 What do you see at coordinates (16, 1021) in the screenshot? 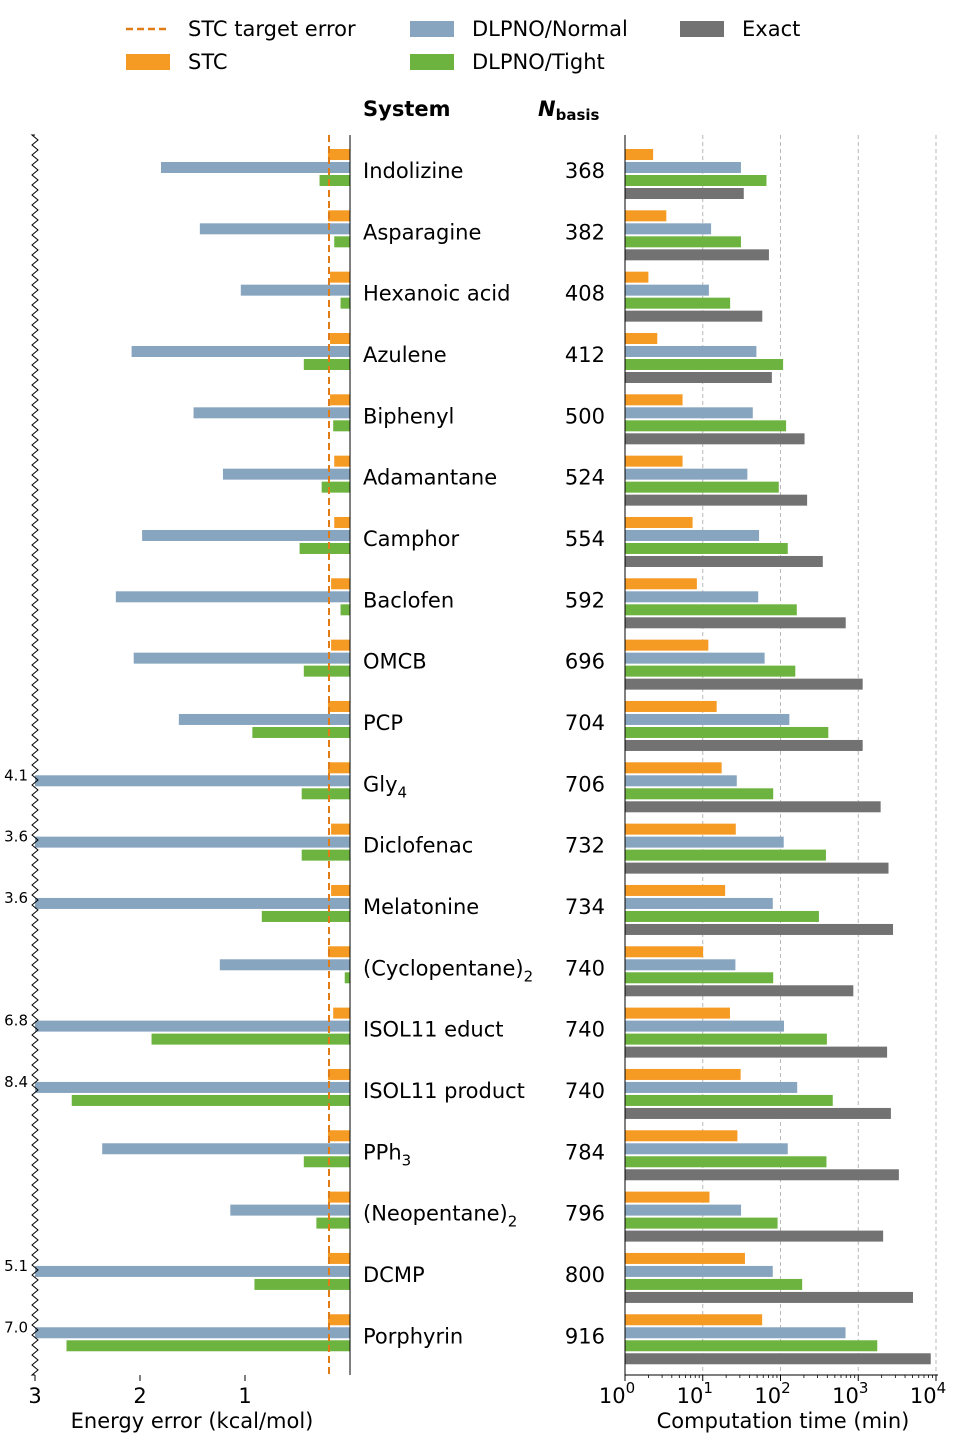
I see `break-value-label: 6.8` at bounding box center [16, 1021].